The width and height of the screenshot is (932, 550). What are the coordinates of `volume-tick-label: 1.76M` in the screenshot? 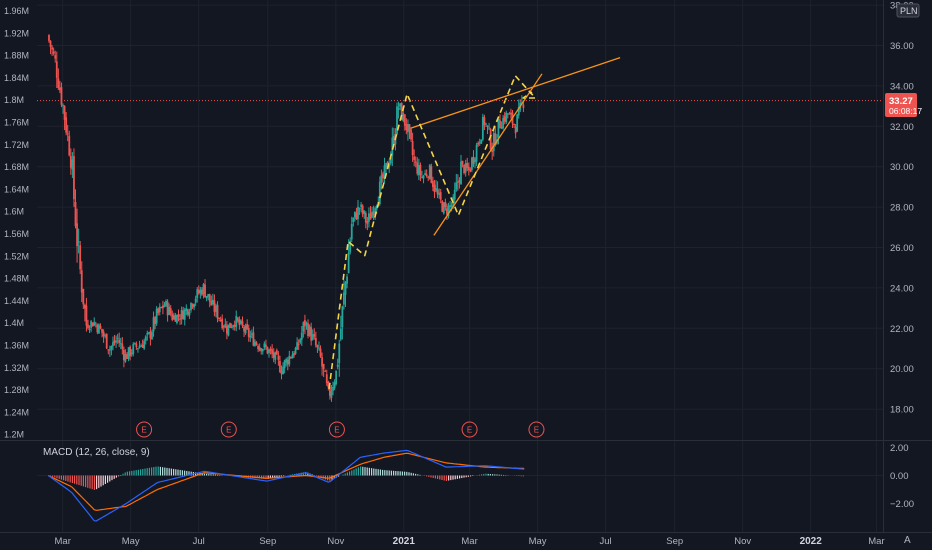 It's located at (16, 123).